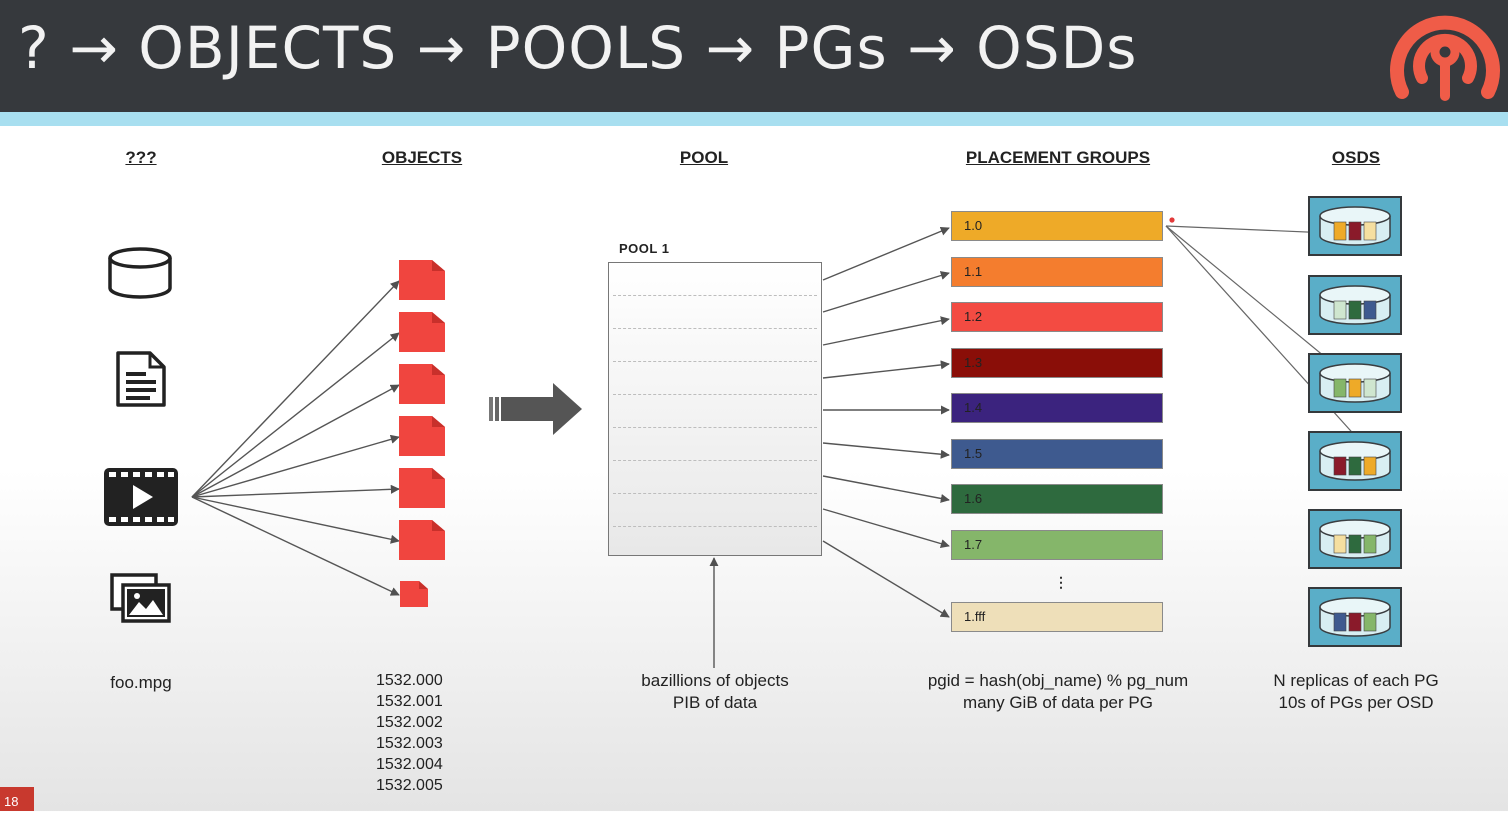 Image resolution: width=1508 pixels, height=817 pixels. Describe the element at coordinates (141, 682) in the screenshot. I see `source-caption: foo.mpg` at that location.